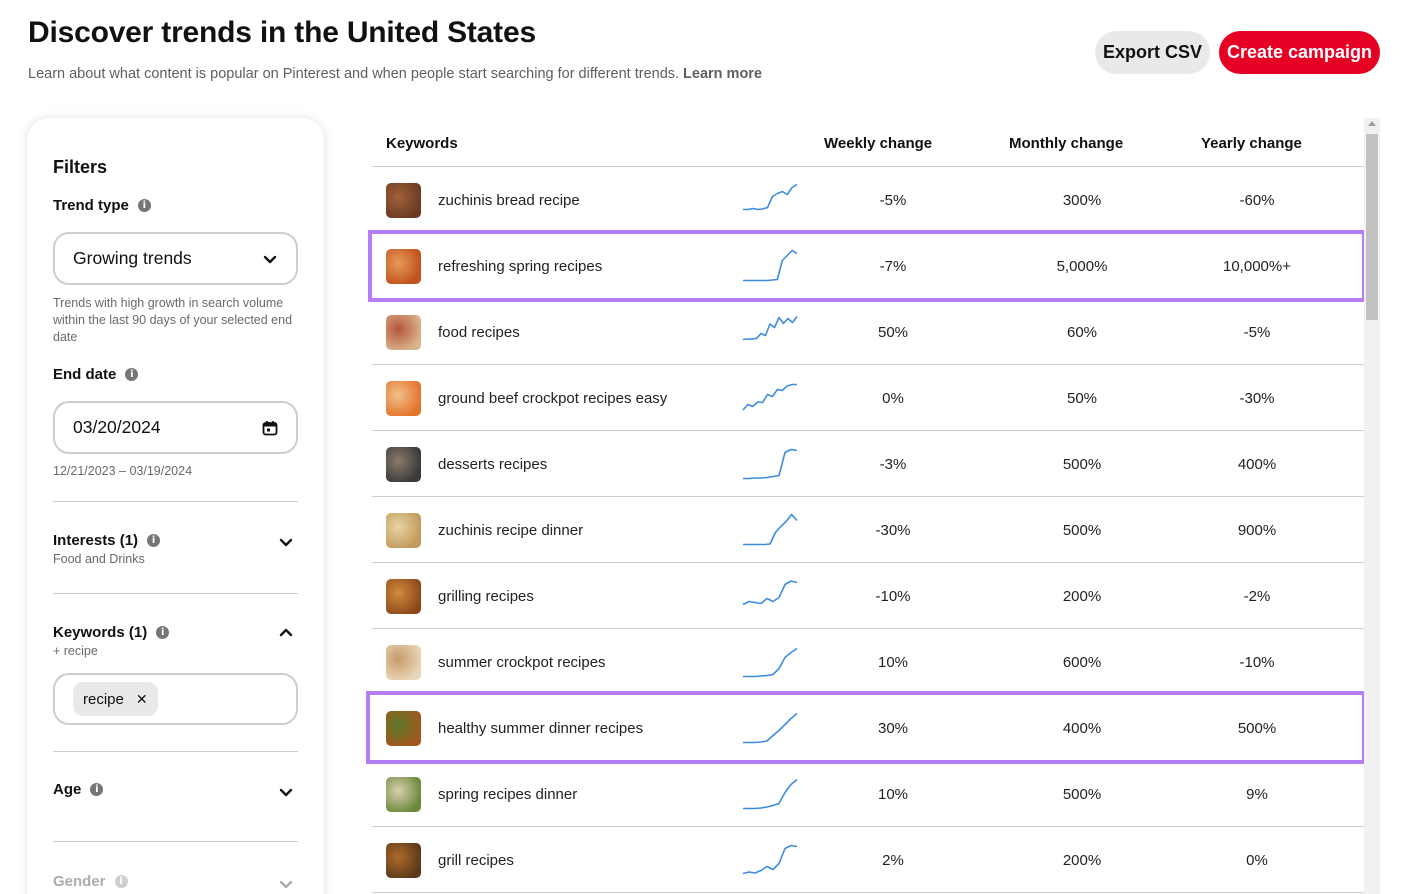  What do you see at coordinates (1257, 332) in the screenshot?
I see `yearly-change-value: -5%` at bounding box center [1257, 332].